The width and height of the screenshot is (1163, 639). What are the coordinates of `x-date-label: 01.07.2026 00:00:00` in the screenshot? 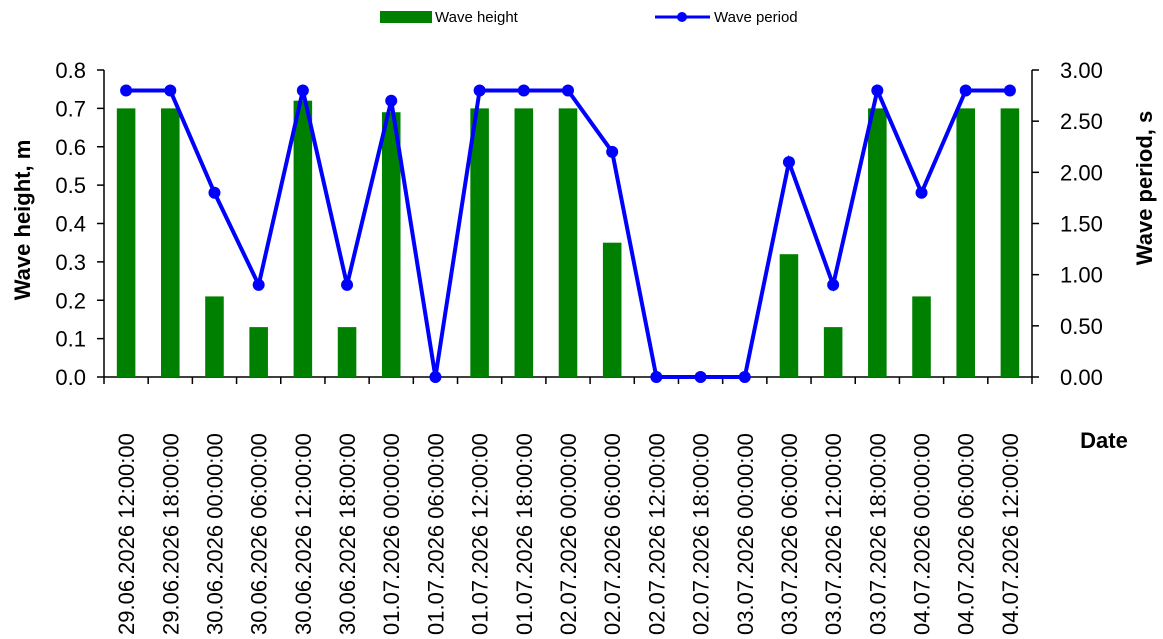 It's located at (391, 534).